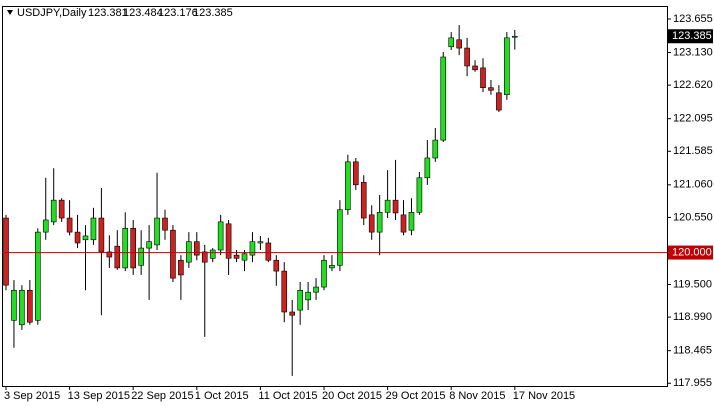 The height and width of the screenshot is (406, 714). What do you see at coordinates (693, 19) in the screenshot?
I see `y-tick-label: 123.655` at bounding box center [693, 19].